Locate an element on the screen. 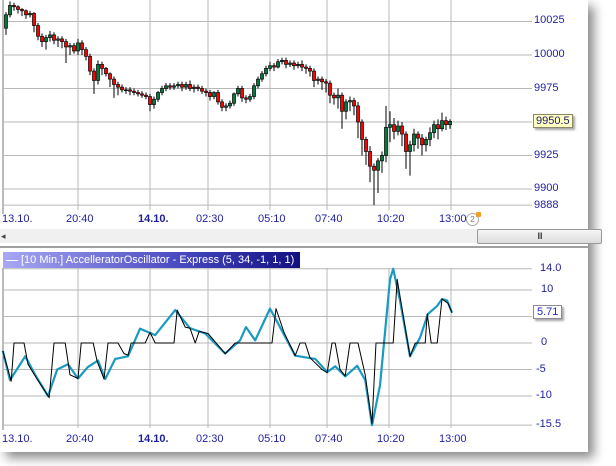 This screenshot has height=466, width=616. time-axis-label: 07:40 is located at coordinates (329, 439).